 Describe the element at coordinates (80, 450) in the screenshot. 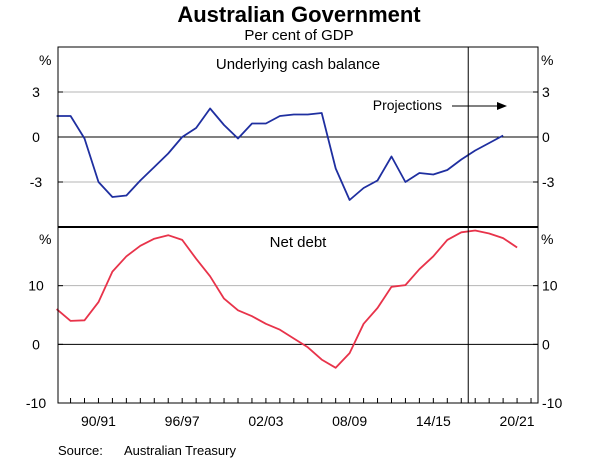

I see `source-label: Source:` at that location.